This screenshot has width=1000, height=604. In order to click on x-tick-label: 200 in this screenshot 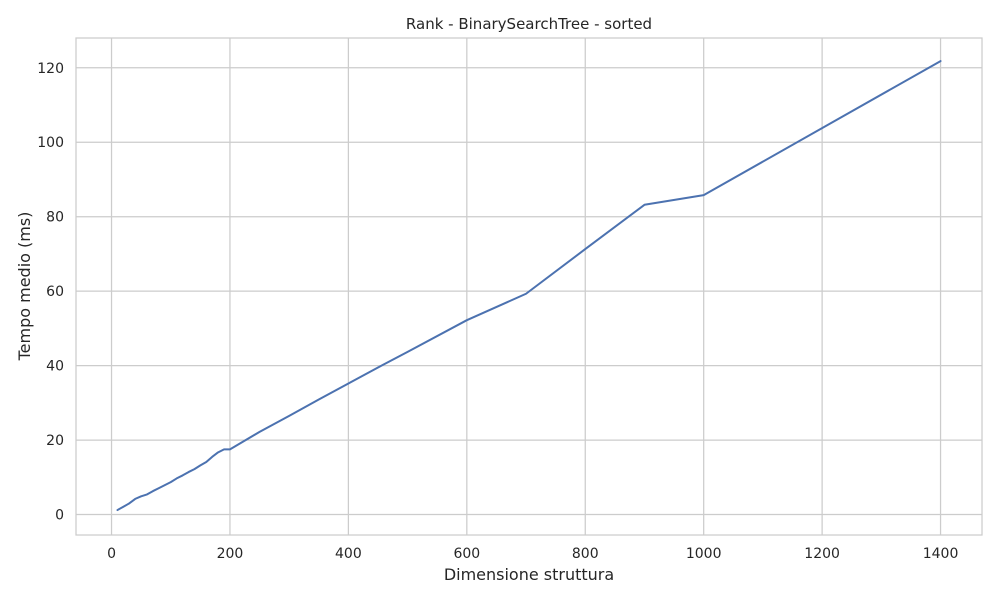, I will do `click(230, 554)`.